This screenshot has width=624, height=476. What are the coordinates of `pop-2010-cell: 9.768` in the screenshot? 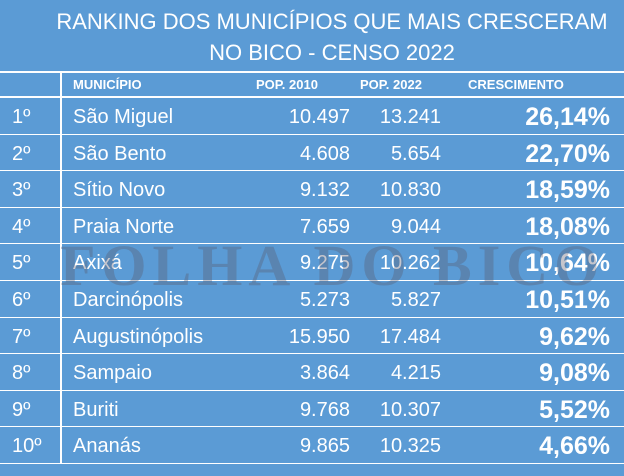 It's located at (324, 409).